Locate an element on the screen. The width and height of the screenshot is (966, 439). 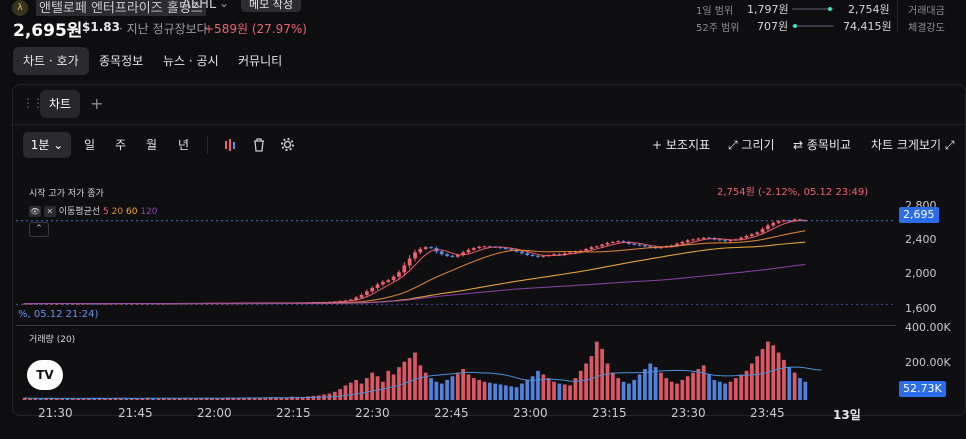
indicator-button: + 보조지표 is located at coordinates (681, 145).